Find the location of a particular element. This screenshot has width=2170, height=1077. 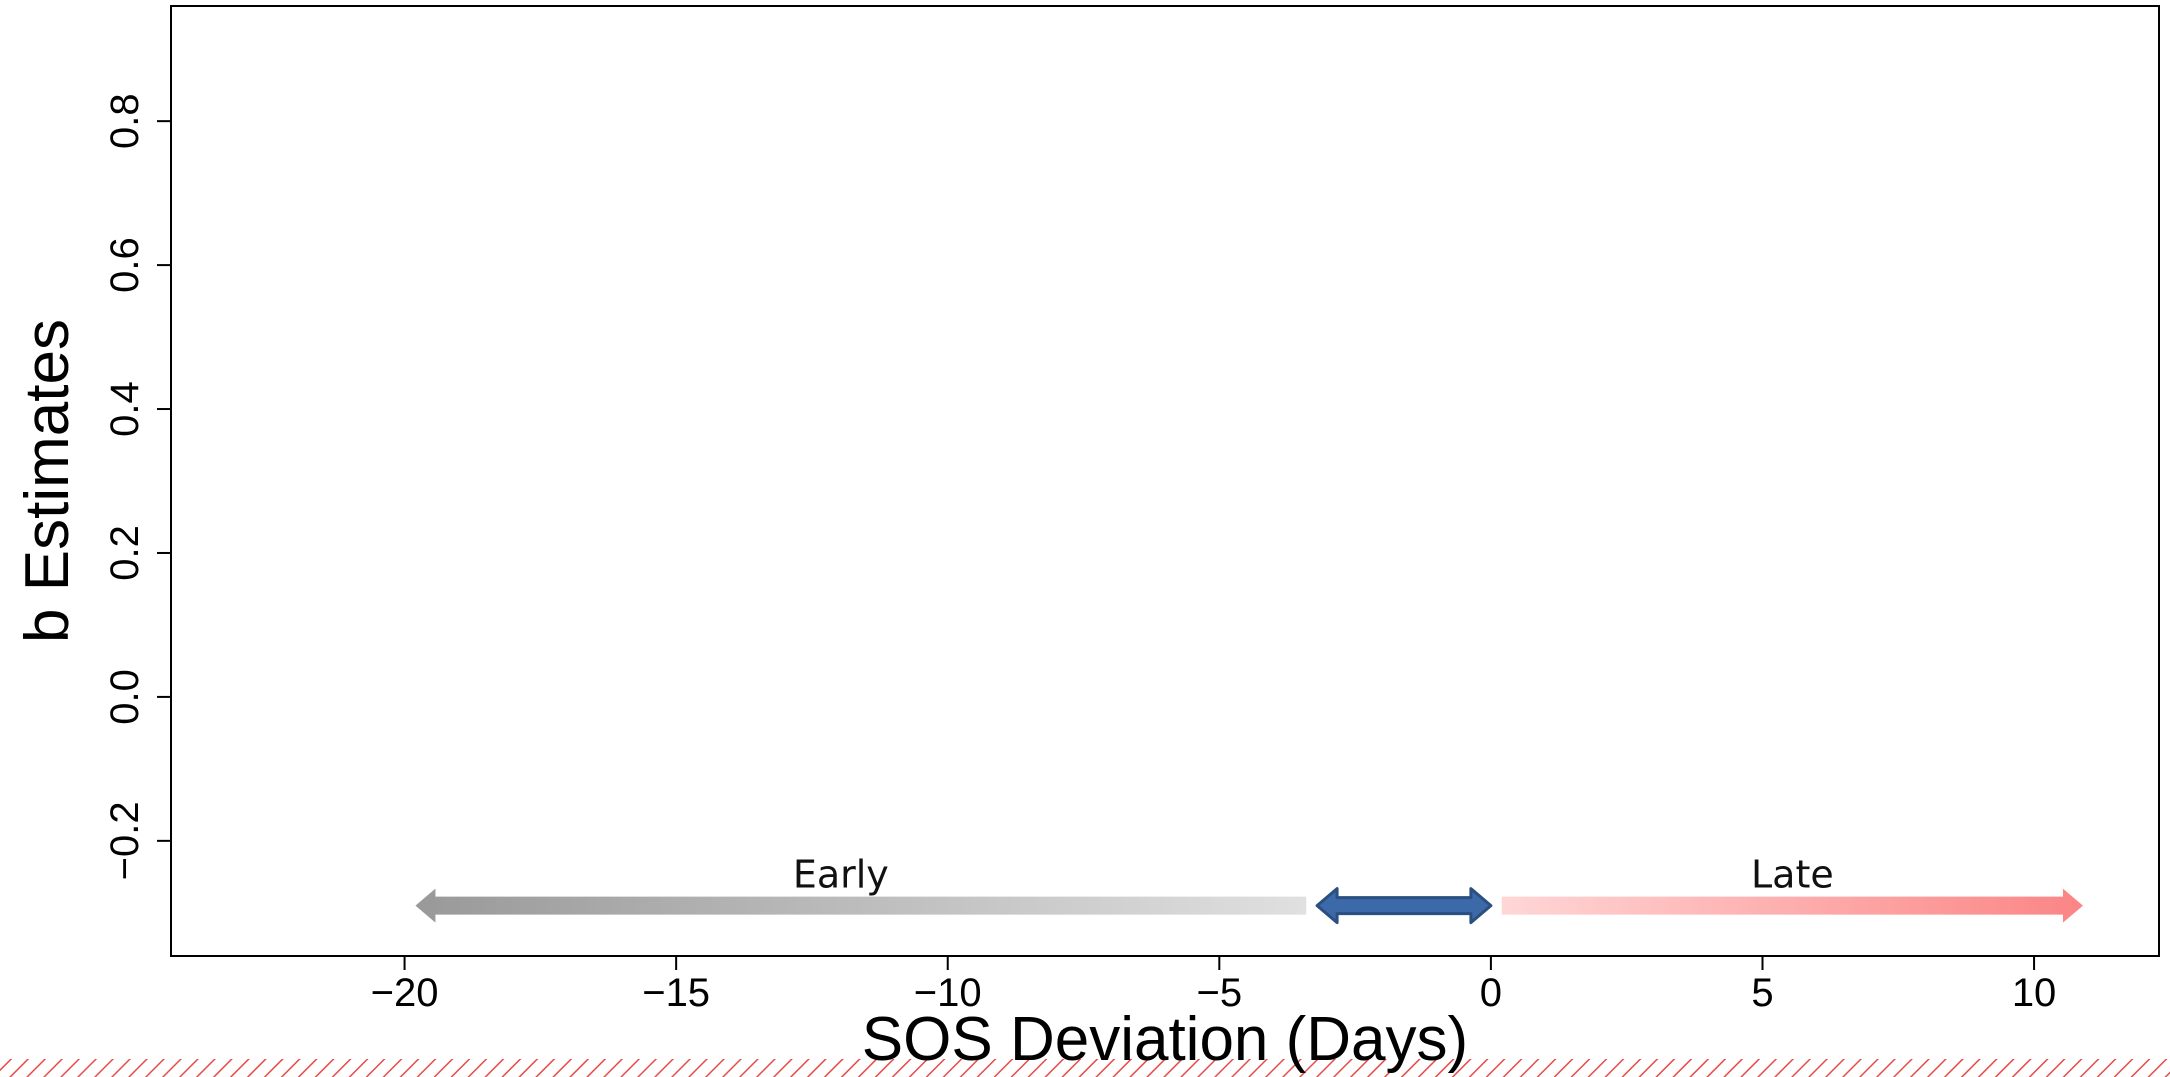

x-tick-label: −20 is located at coordinates (405, 993).